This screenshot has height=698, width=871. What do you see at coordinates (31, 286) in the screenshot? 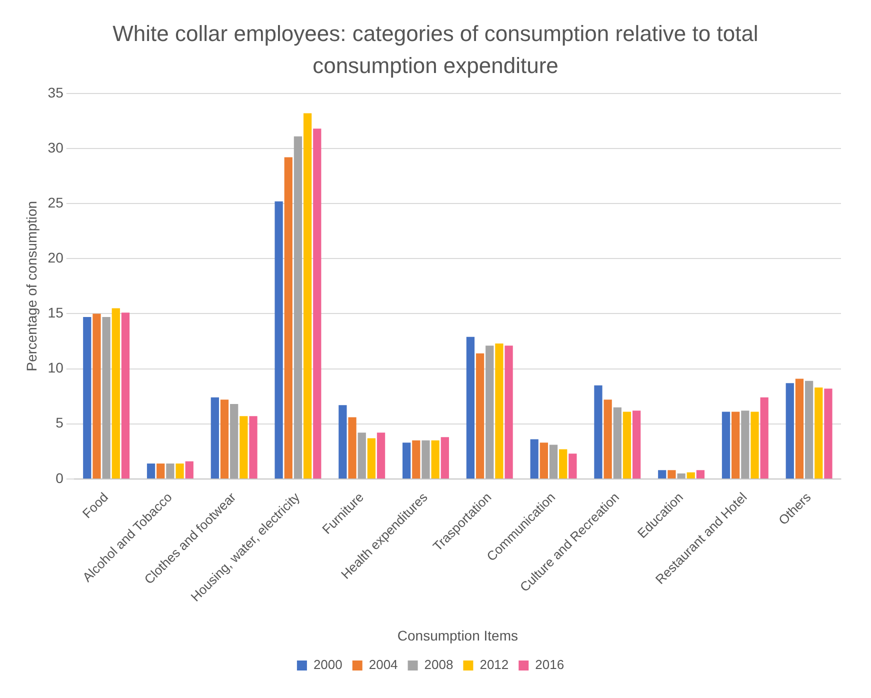
I see `y-axis-title: Percentage of consumption` at bounding box center [31, 286].